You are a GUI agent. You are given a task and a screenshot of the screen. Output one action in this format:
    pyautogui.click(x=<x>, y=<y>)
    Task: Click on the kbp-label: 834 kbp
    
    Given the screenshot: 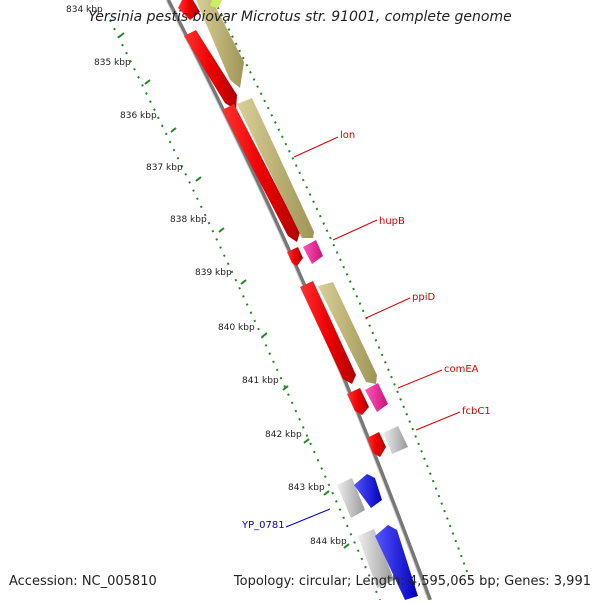 What is the action you would take?
    pyautogui.click(x=84, y=10)
    